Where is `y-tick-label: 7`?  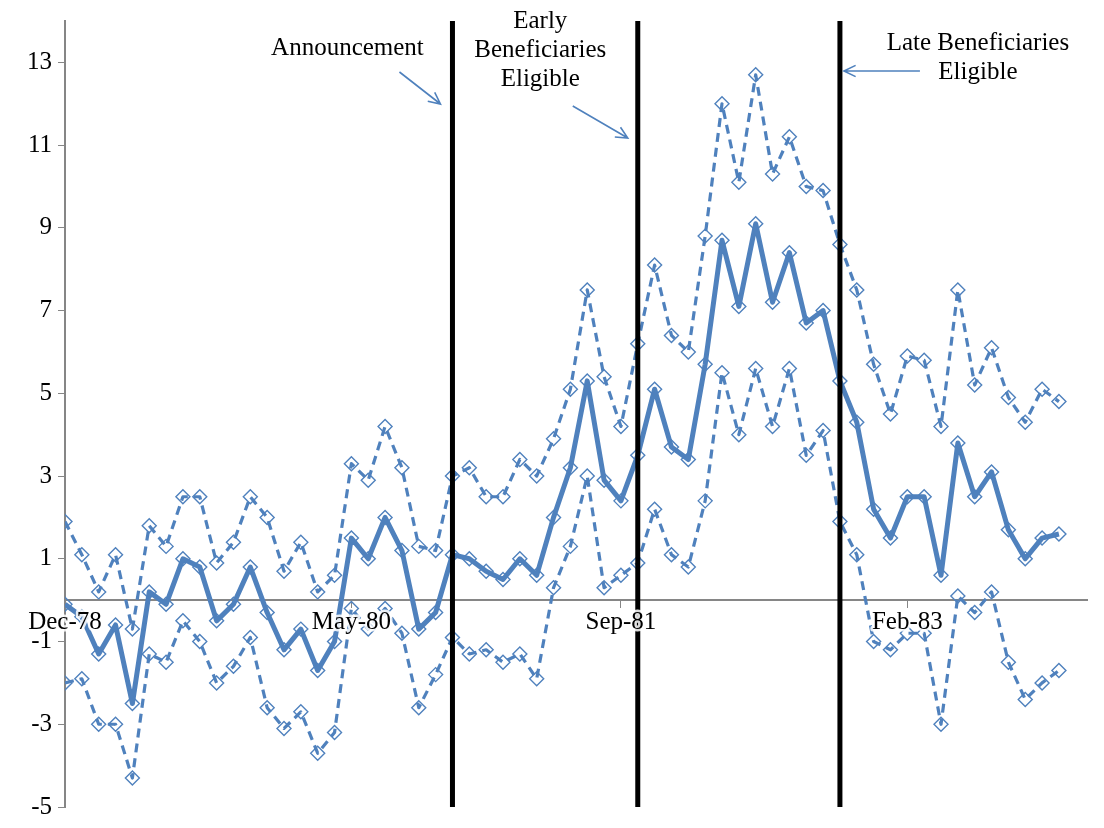
y-tick-label: 7 is located at coordinates (45, 309).